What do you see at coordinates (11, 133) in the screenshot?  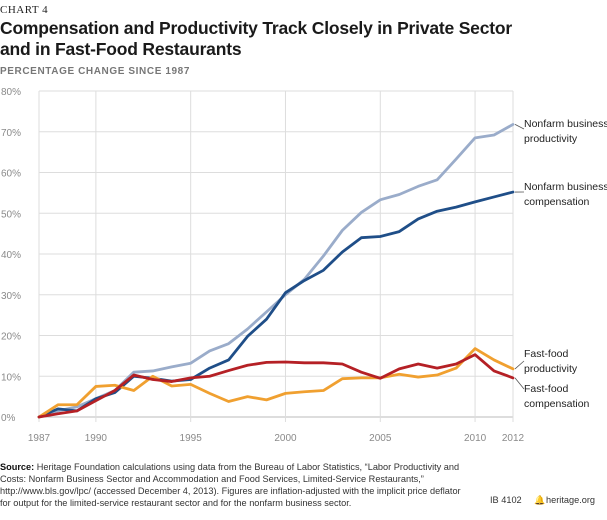 I see `y-tick-label: 70%` at bounding box center [11, 133].